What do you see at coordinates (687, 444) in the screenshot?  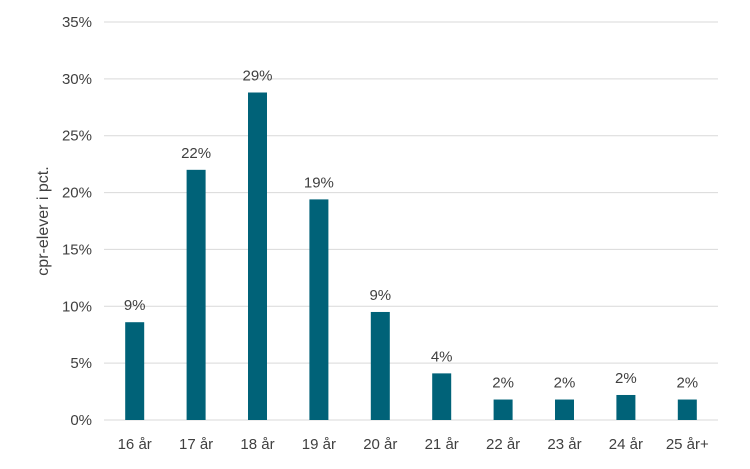 I see `x-tick-label: 25 år+` at bounding box center [687, 444].